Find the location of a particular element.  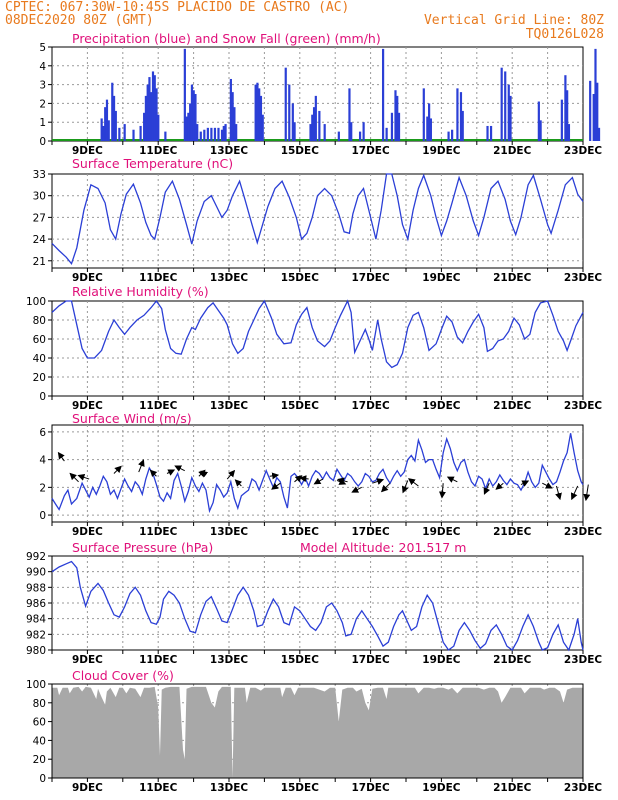

panel-frame-top is located at coordinates (317, 731).